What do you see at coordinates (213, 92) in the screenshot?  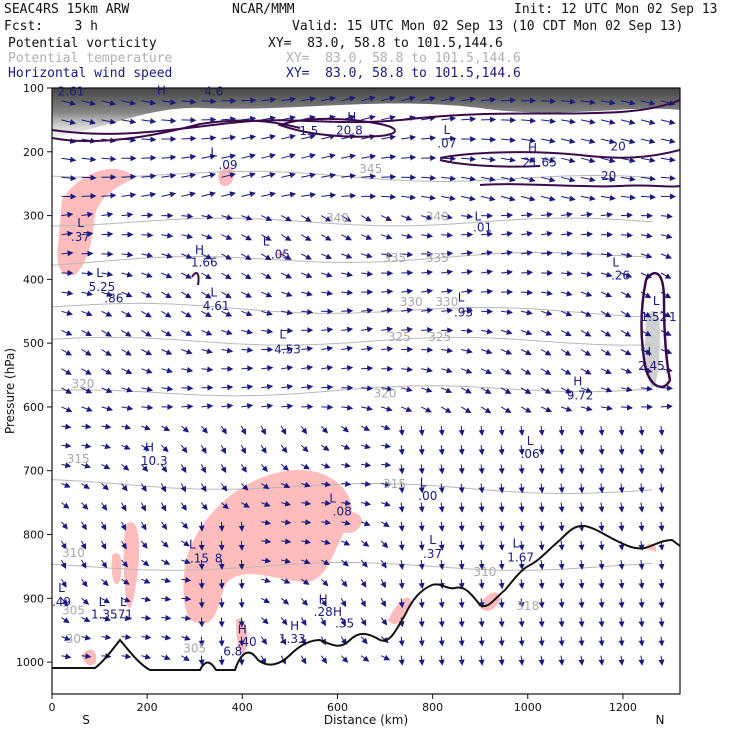 I see `extrema-label: 4.6` at bounding box center [213, 92].